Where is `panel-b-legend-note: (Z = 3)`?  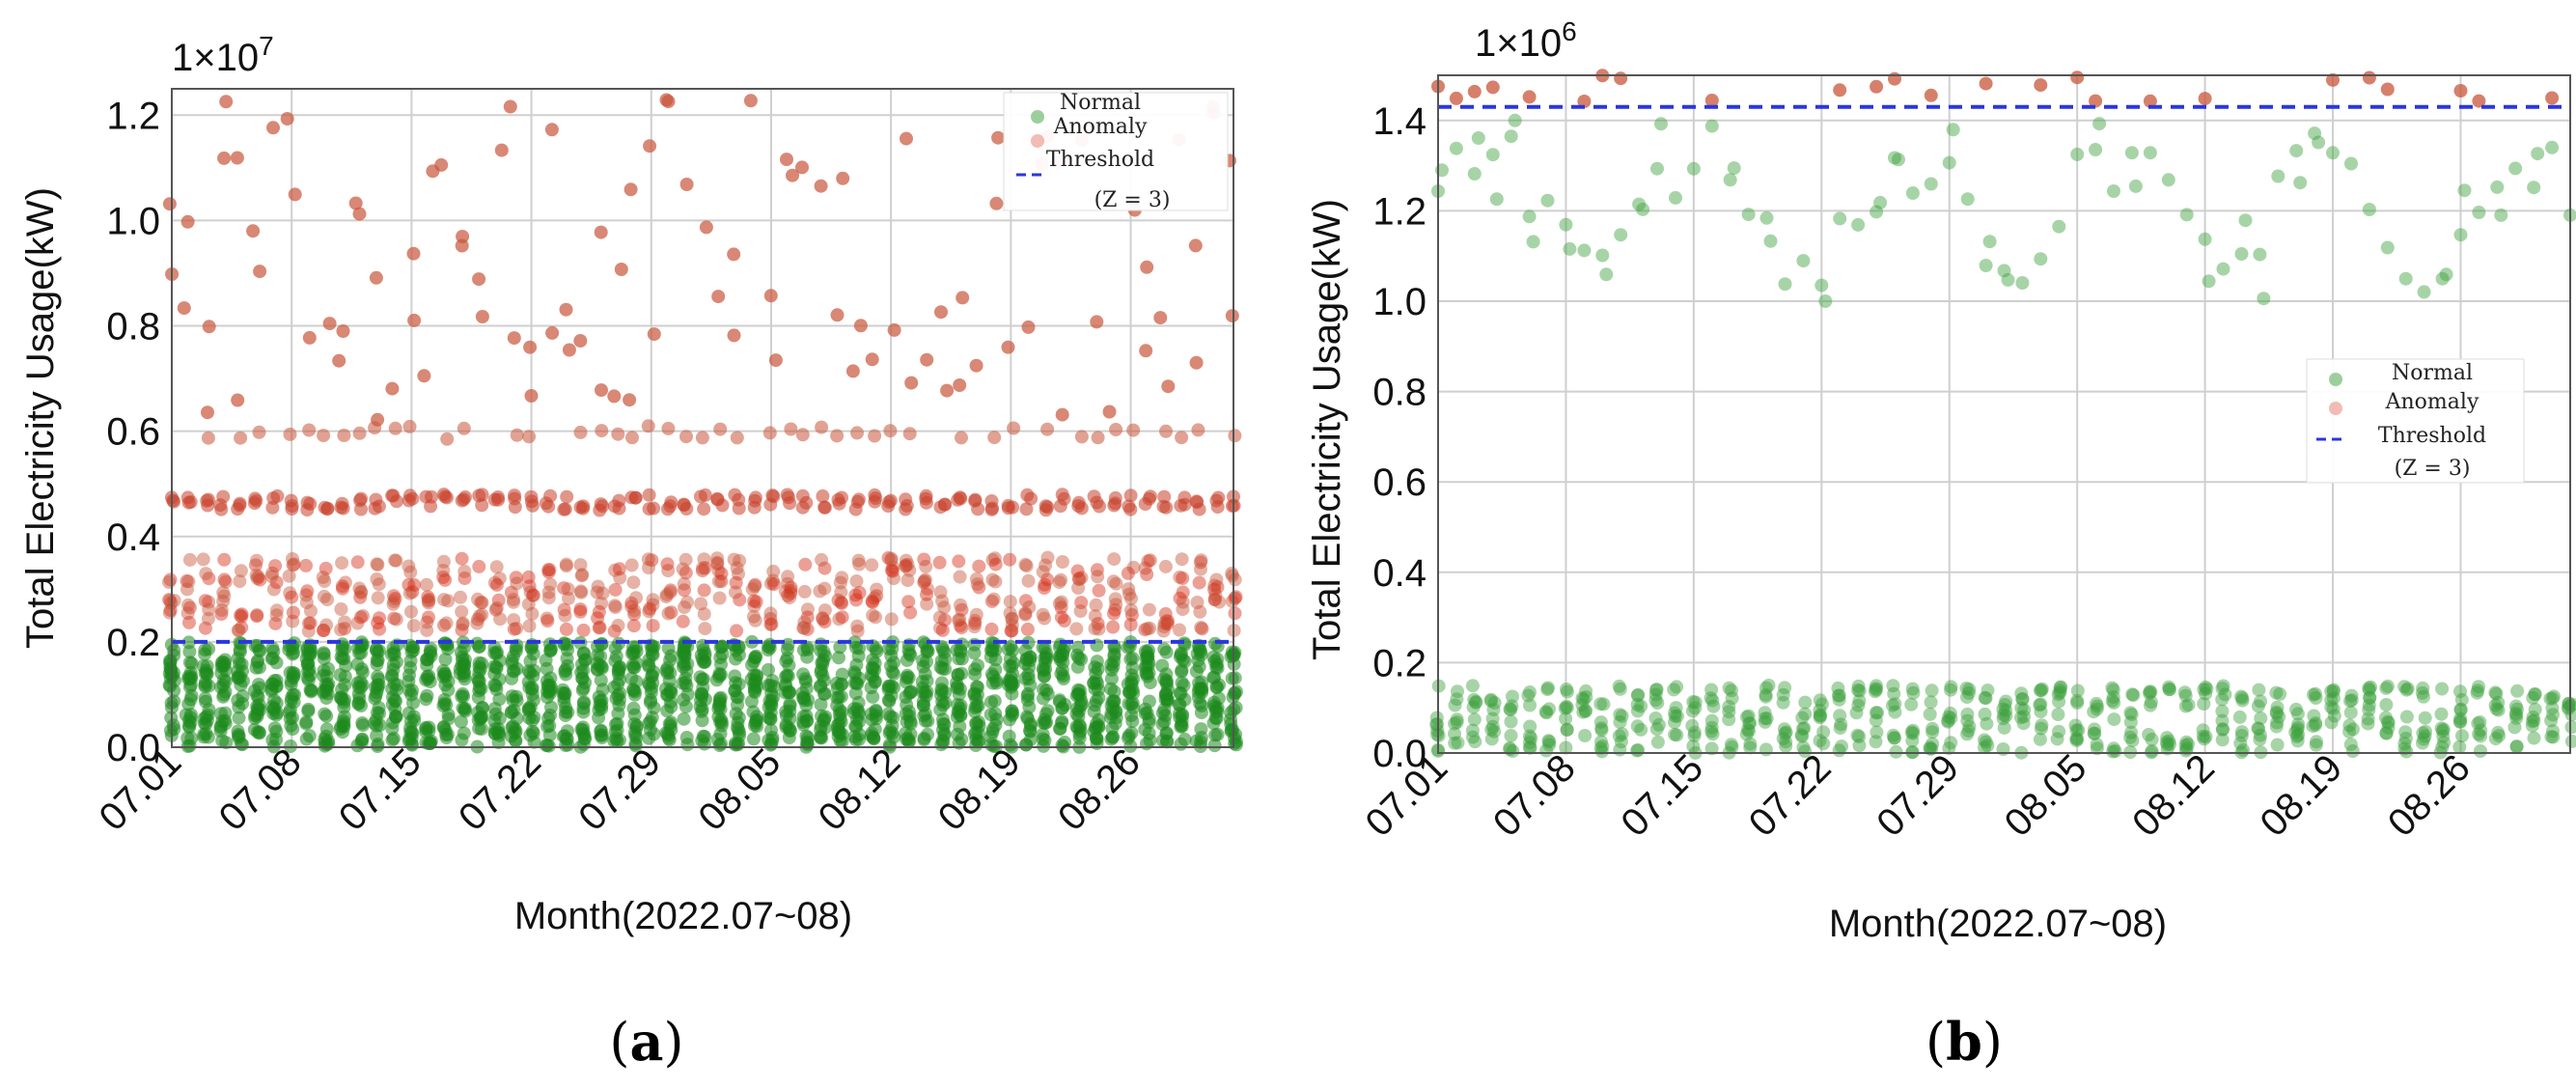 panel-b-legend-note: (Z = 3) is located at coordinates (2433, 469).